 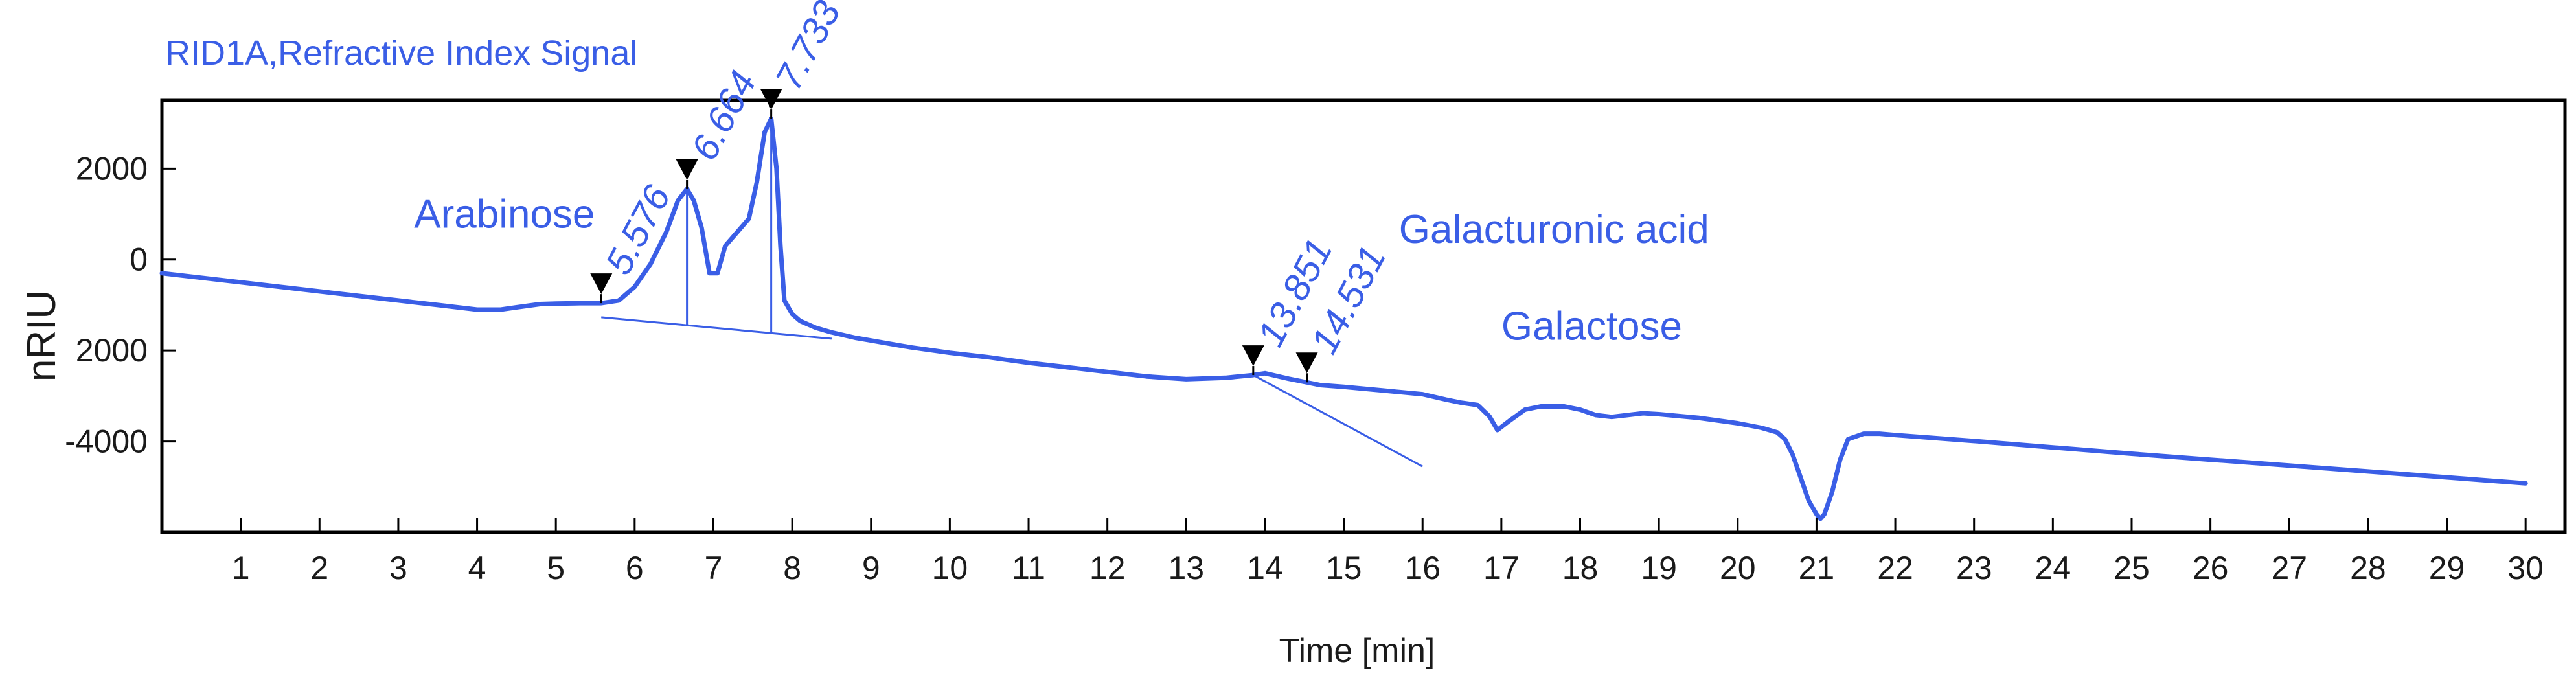 What do you see at coordinates (120, 305) in the screenshot?
I see `y-axis-ticks: 2000 0 2000 -4000` at bounding box center [120, 305].